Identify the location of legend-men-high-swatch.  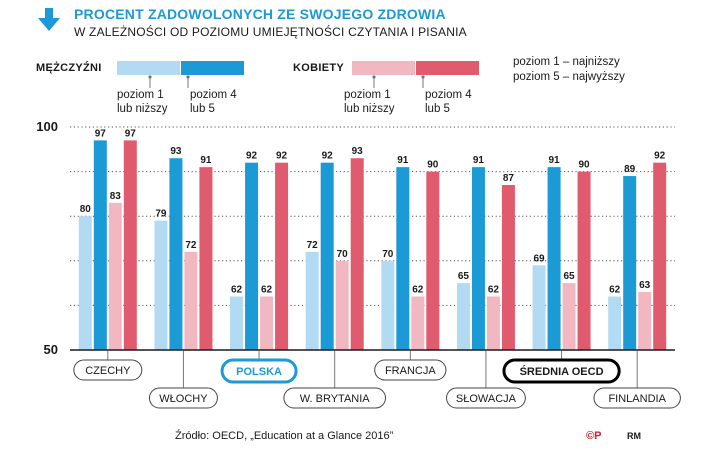
(212, 68).